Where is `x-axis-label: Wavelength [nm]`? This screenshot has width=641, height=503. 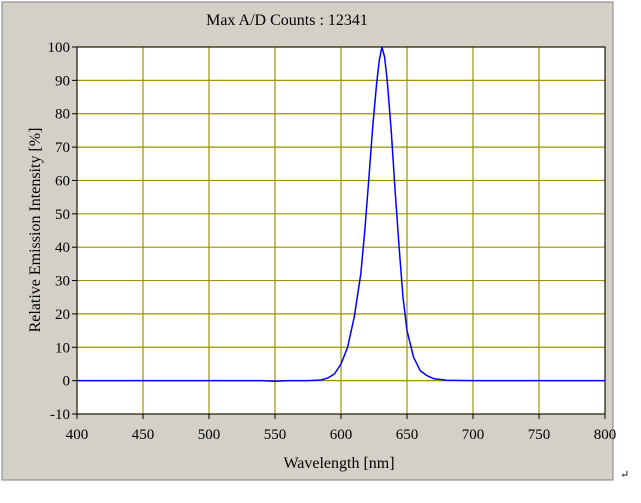
x-axis-label: Wavelength [nm] is located at coordinates (338, 463).